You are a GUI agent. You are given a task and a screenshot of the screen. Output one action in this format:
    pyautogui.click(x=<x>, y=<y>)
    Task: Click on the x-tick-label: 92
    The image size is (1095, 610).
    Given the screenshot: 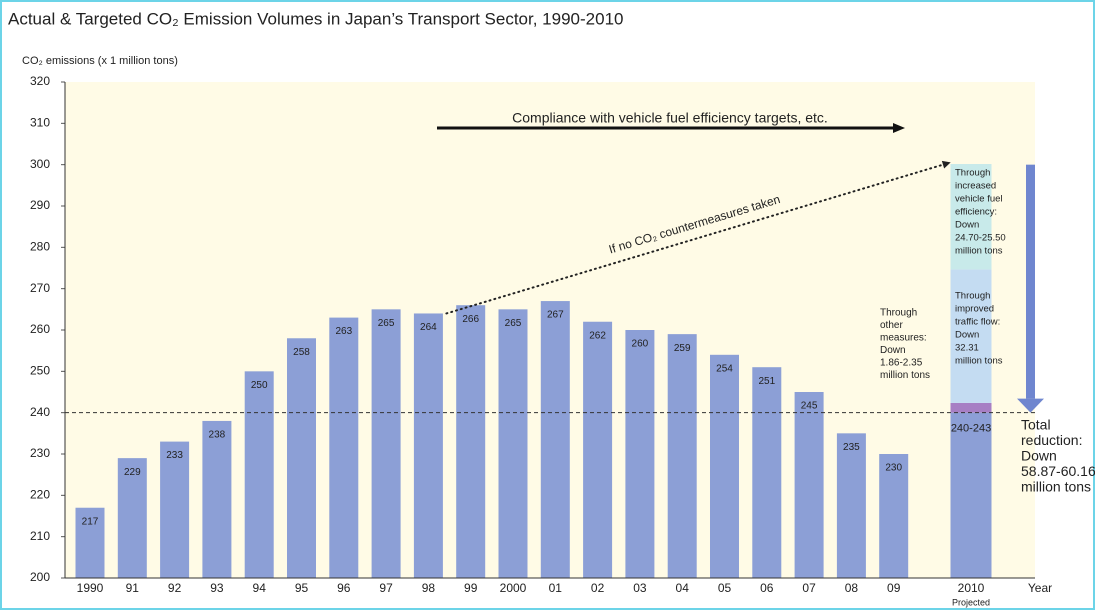 What is the action you would take?
    pyautogui.click(x=175, y=588)
    